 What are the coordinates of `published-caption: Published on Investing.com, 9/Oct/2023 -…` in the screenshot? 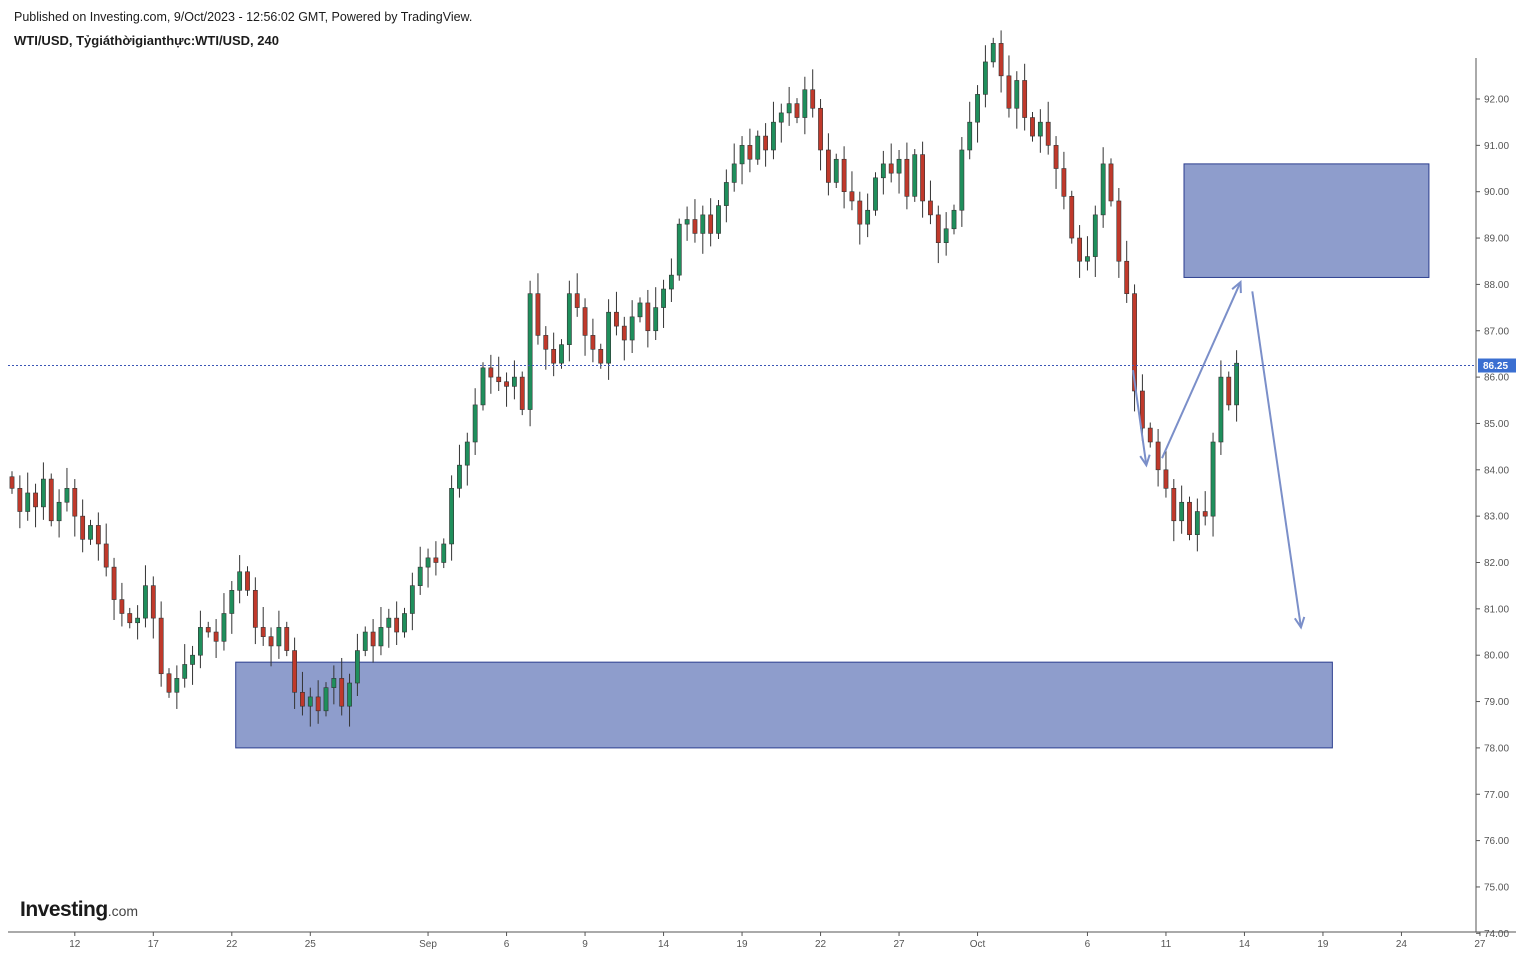 It's located at (243, 17).